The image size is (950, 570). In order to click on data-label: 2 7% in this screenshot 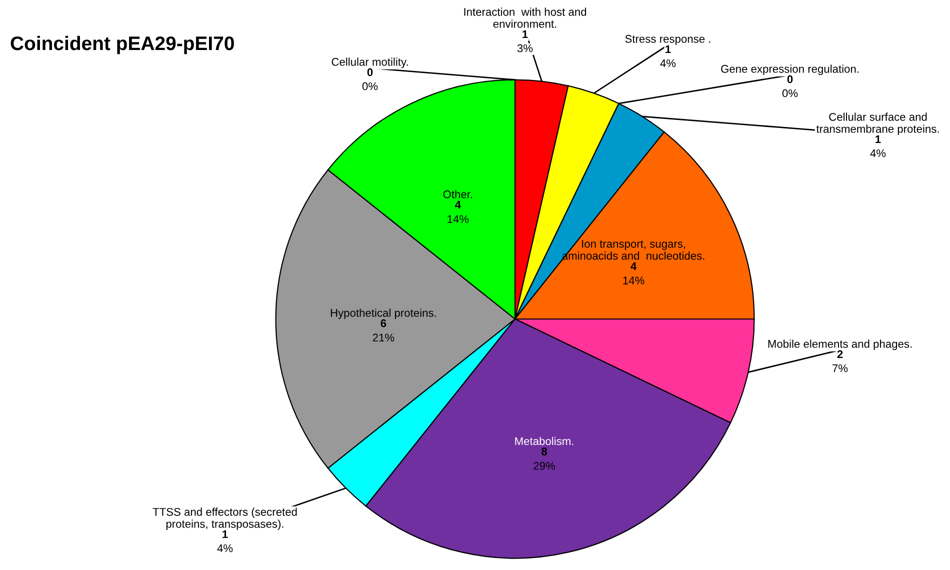, I will do `click(840, 361)`.